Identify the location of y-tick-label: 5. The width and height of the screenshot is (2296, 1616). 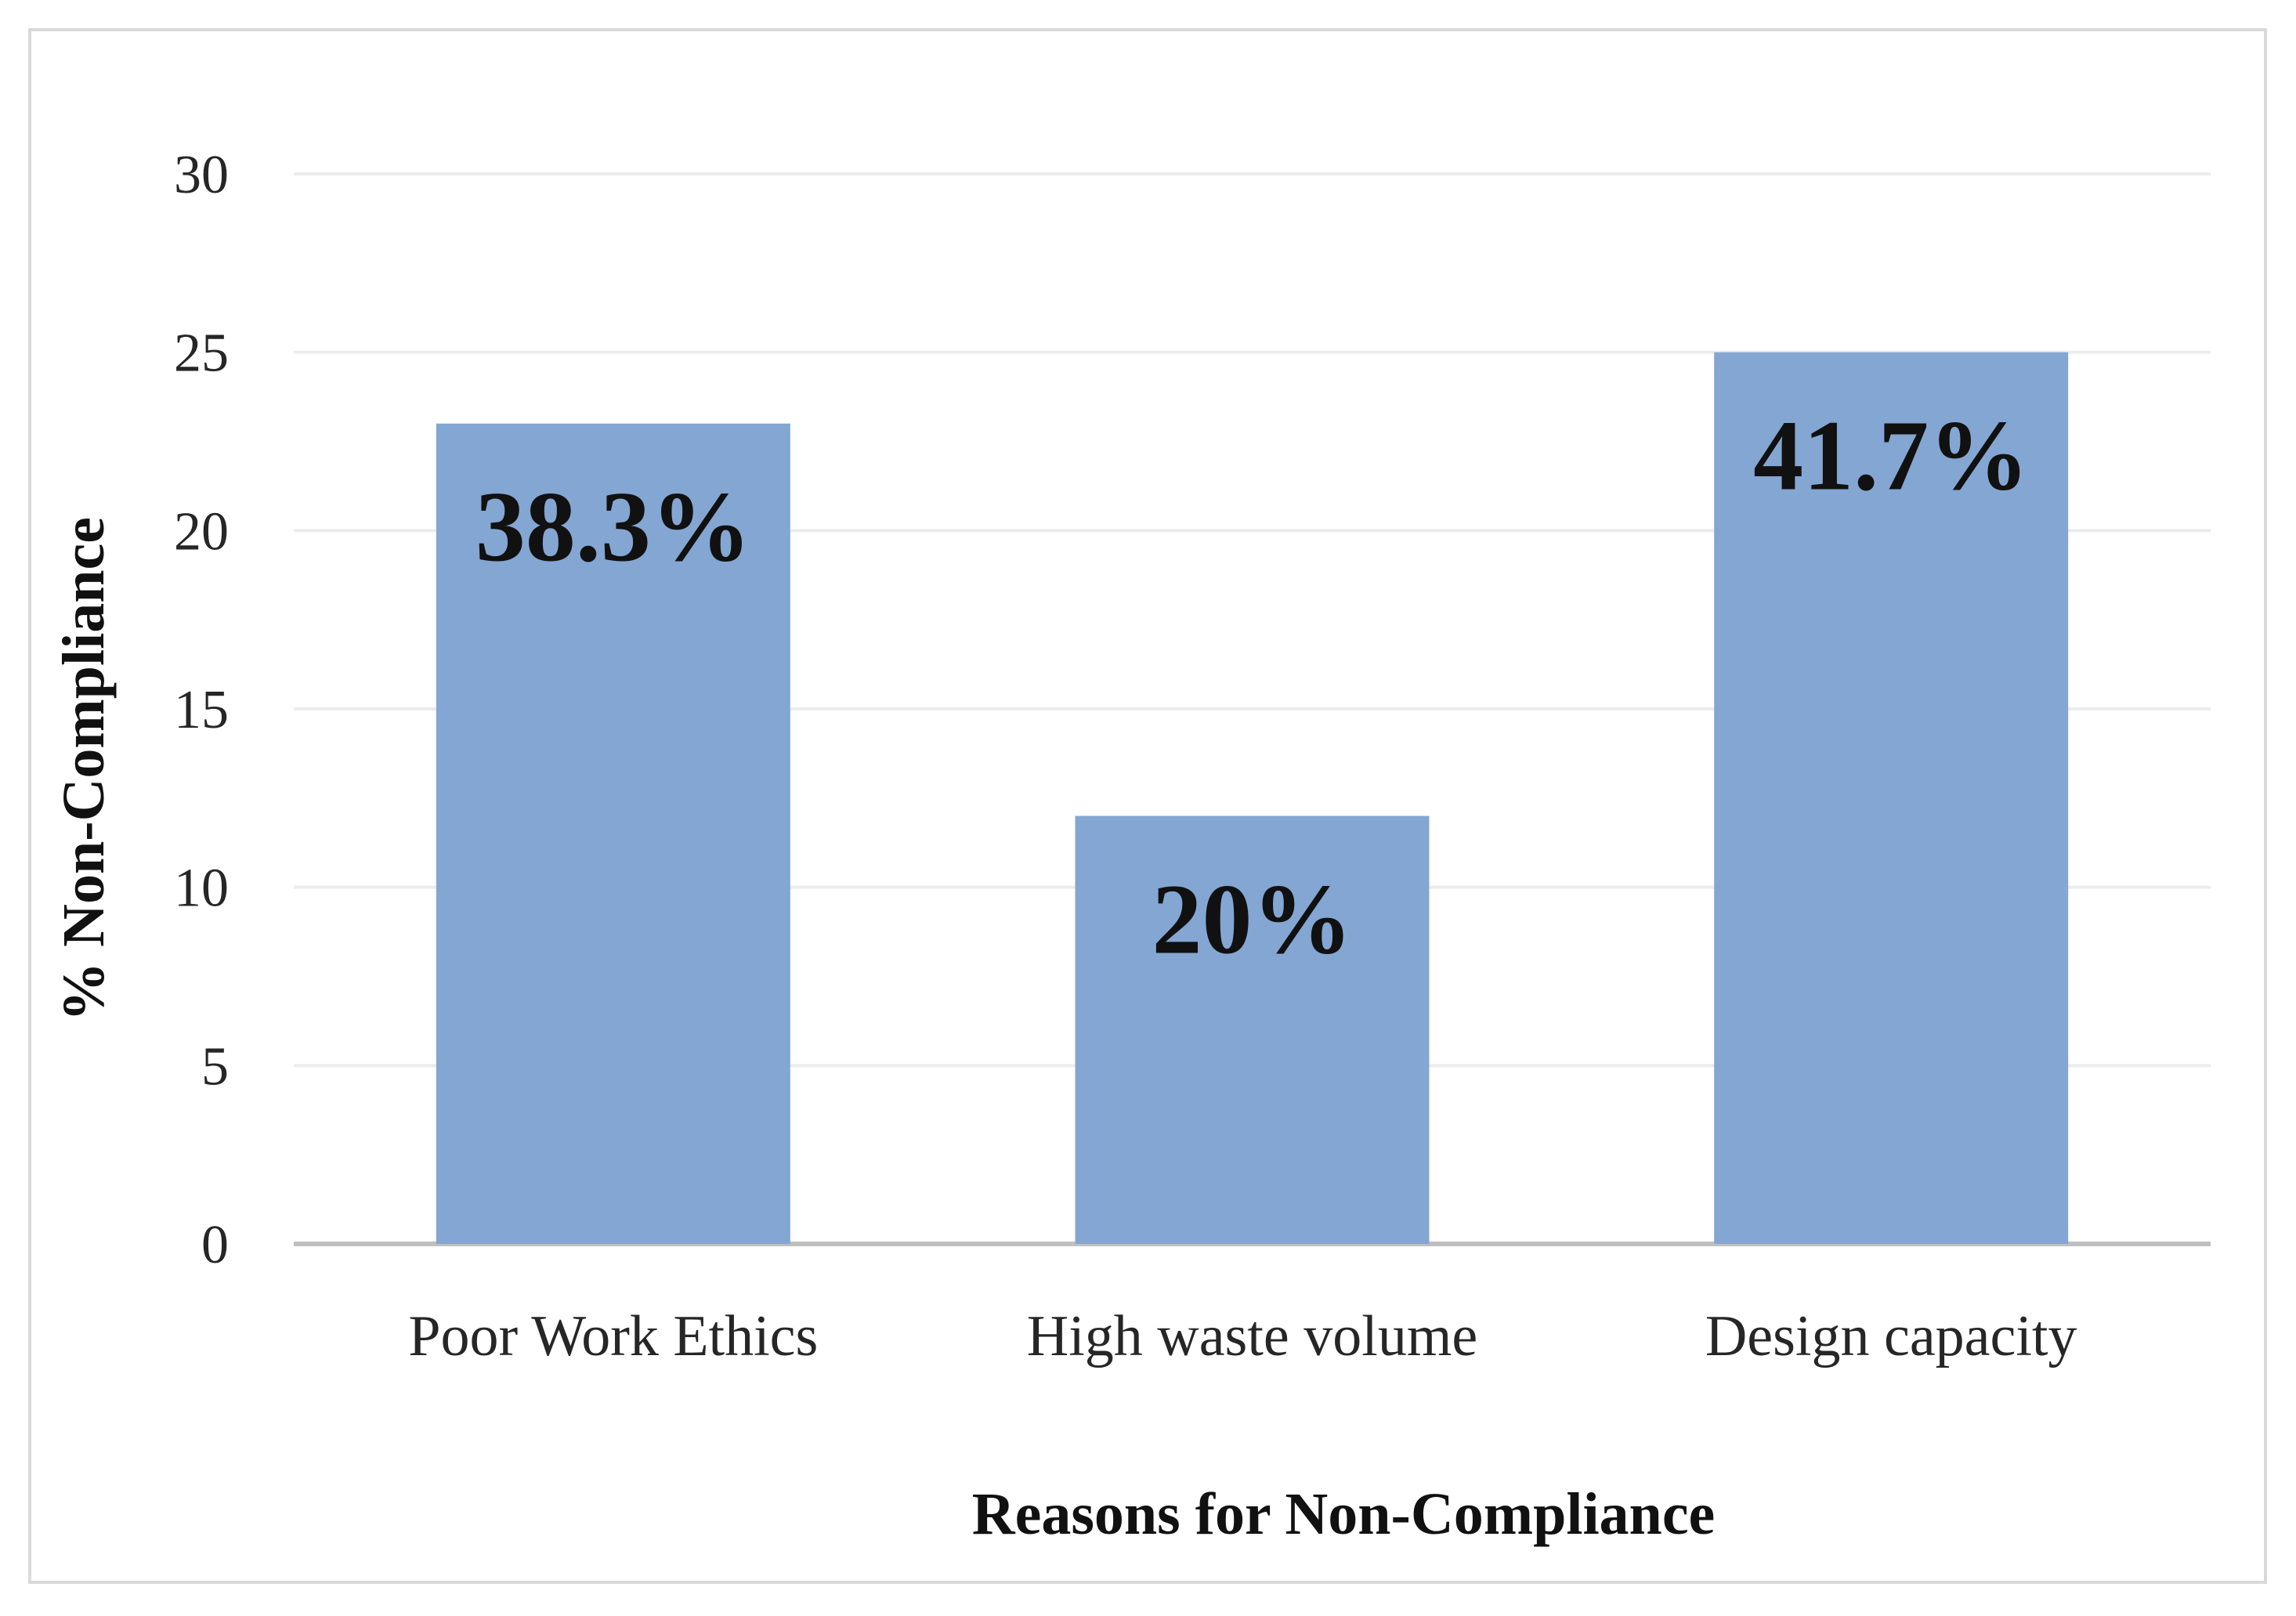
(215, 1066).